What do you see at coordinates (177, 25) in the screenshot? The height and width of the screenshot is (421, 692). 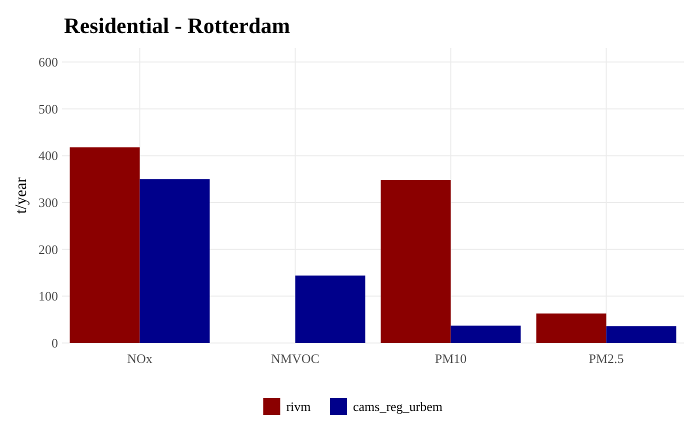 I see `chart-title: Residential - Rotterdam` at bounding box center [177, 25].